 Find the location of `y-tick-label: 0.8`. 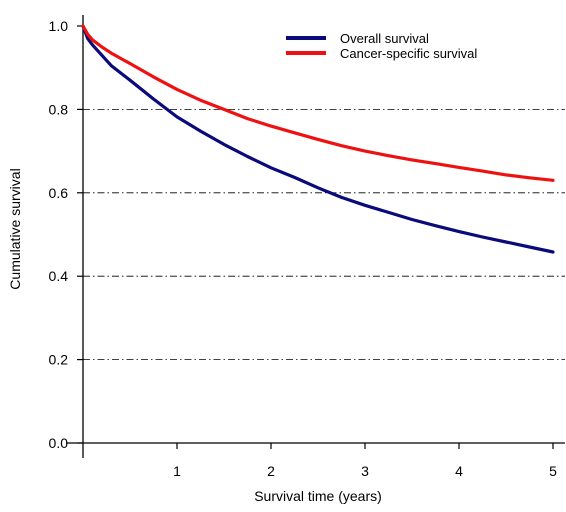

y-tick-label: 0.8 is located at coordinates (59, 109).